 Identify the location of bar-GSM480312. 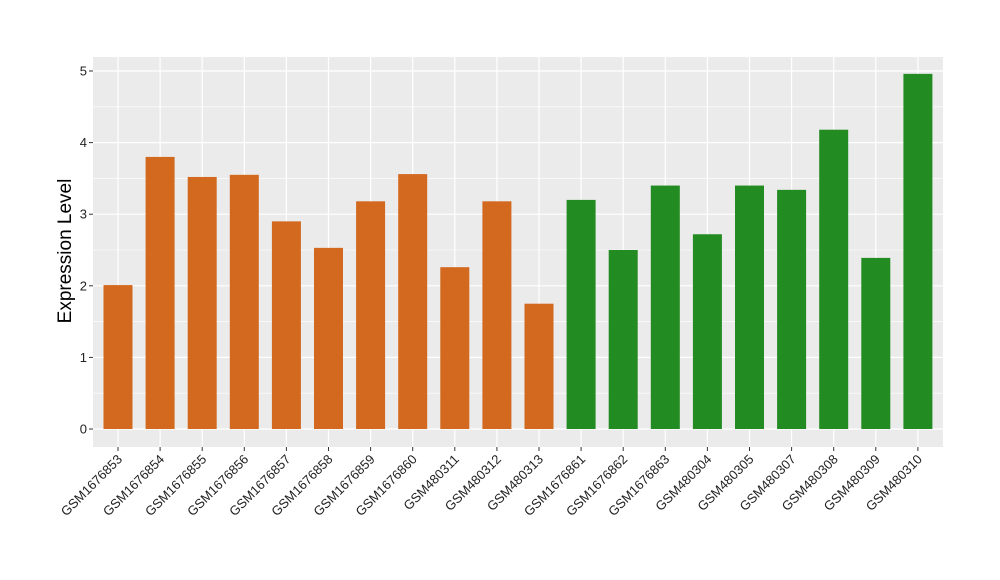
(497, 315).